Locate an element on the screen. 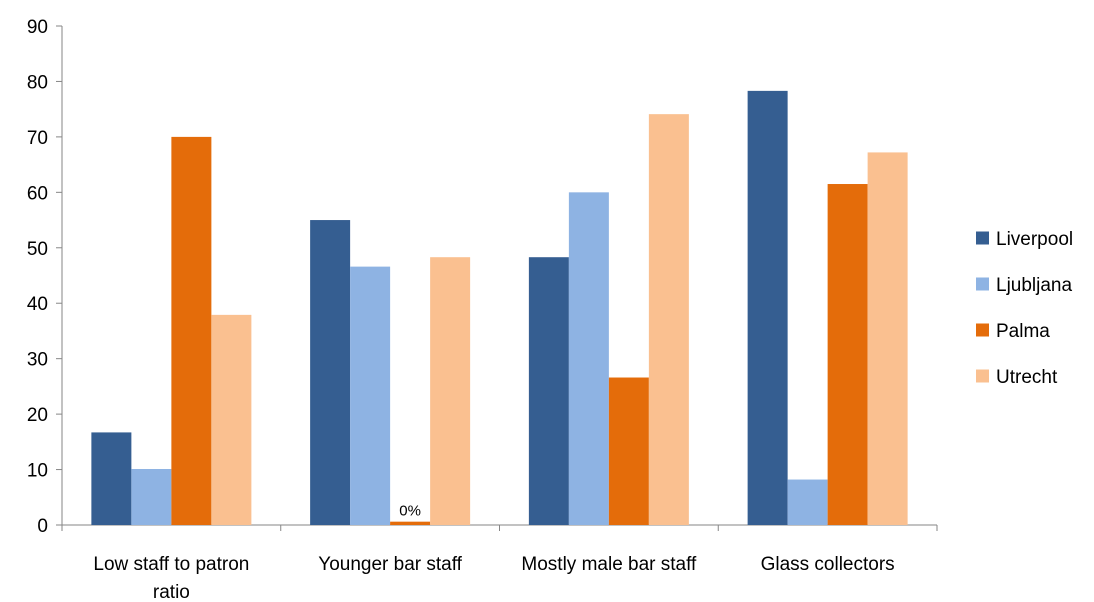 This screenshot has width=1094, height=602. data-label: 0% is located at coordinates (410, 511).